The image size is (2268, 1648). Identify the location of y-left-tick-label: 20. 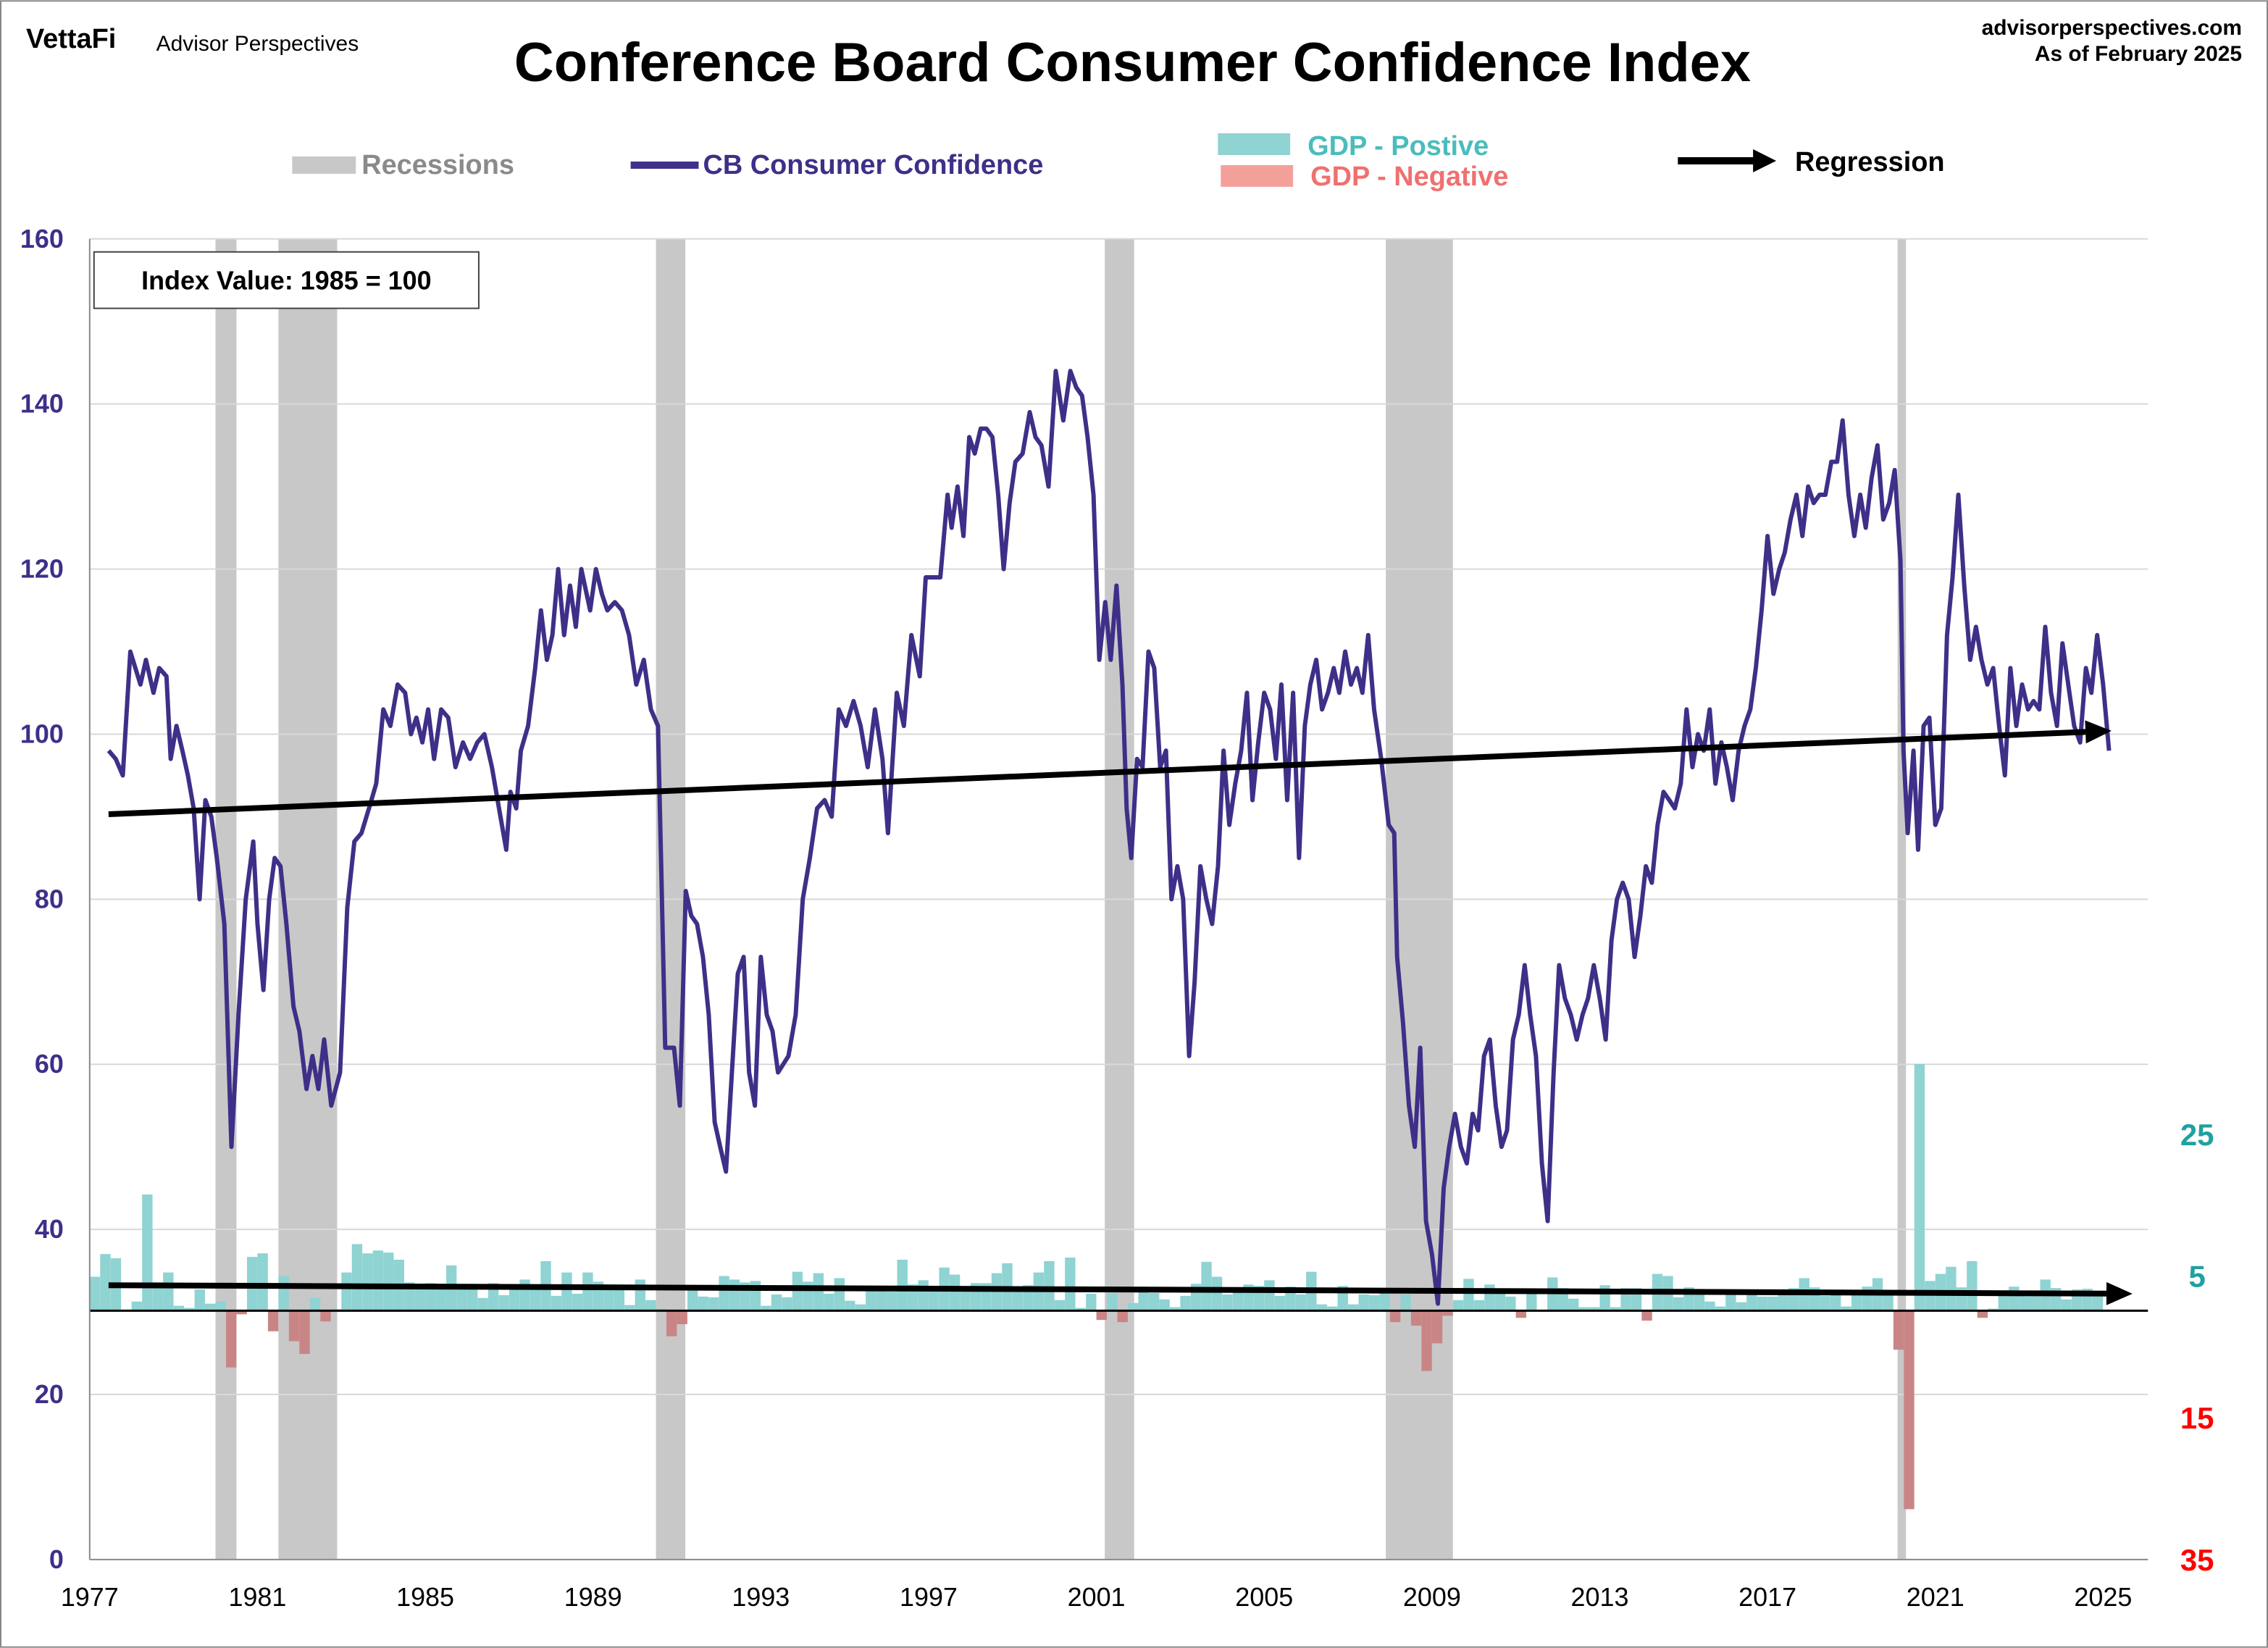
(50, 1394).